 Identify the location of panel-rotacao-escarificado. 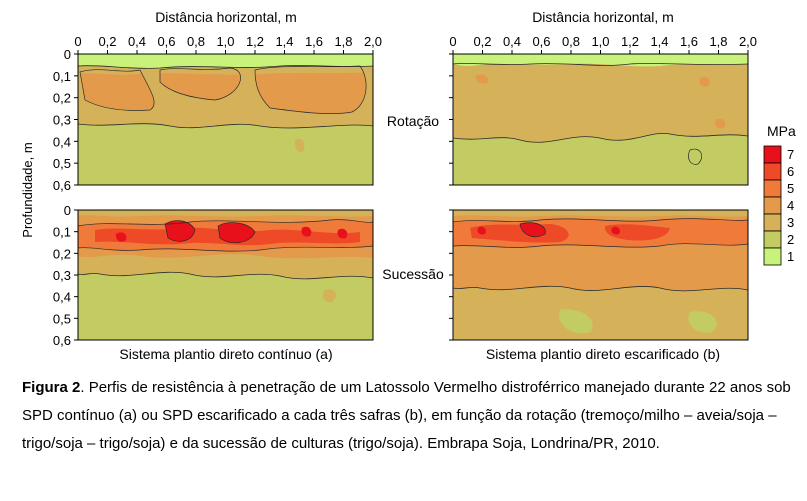
(600, 119).